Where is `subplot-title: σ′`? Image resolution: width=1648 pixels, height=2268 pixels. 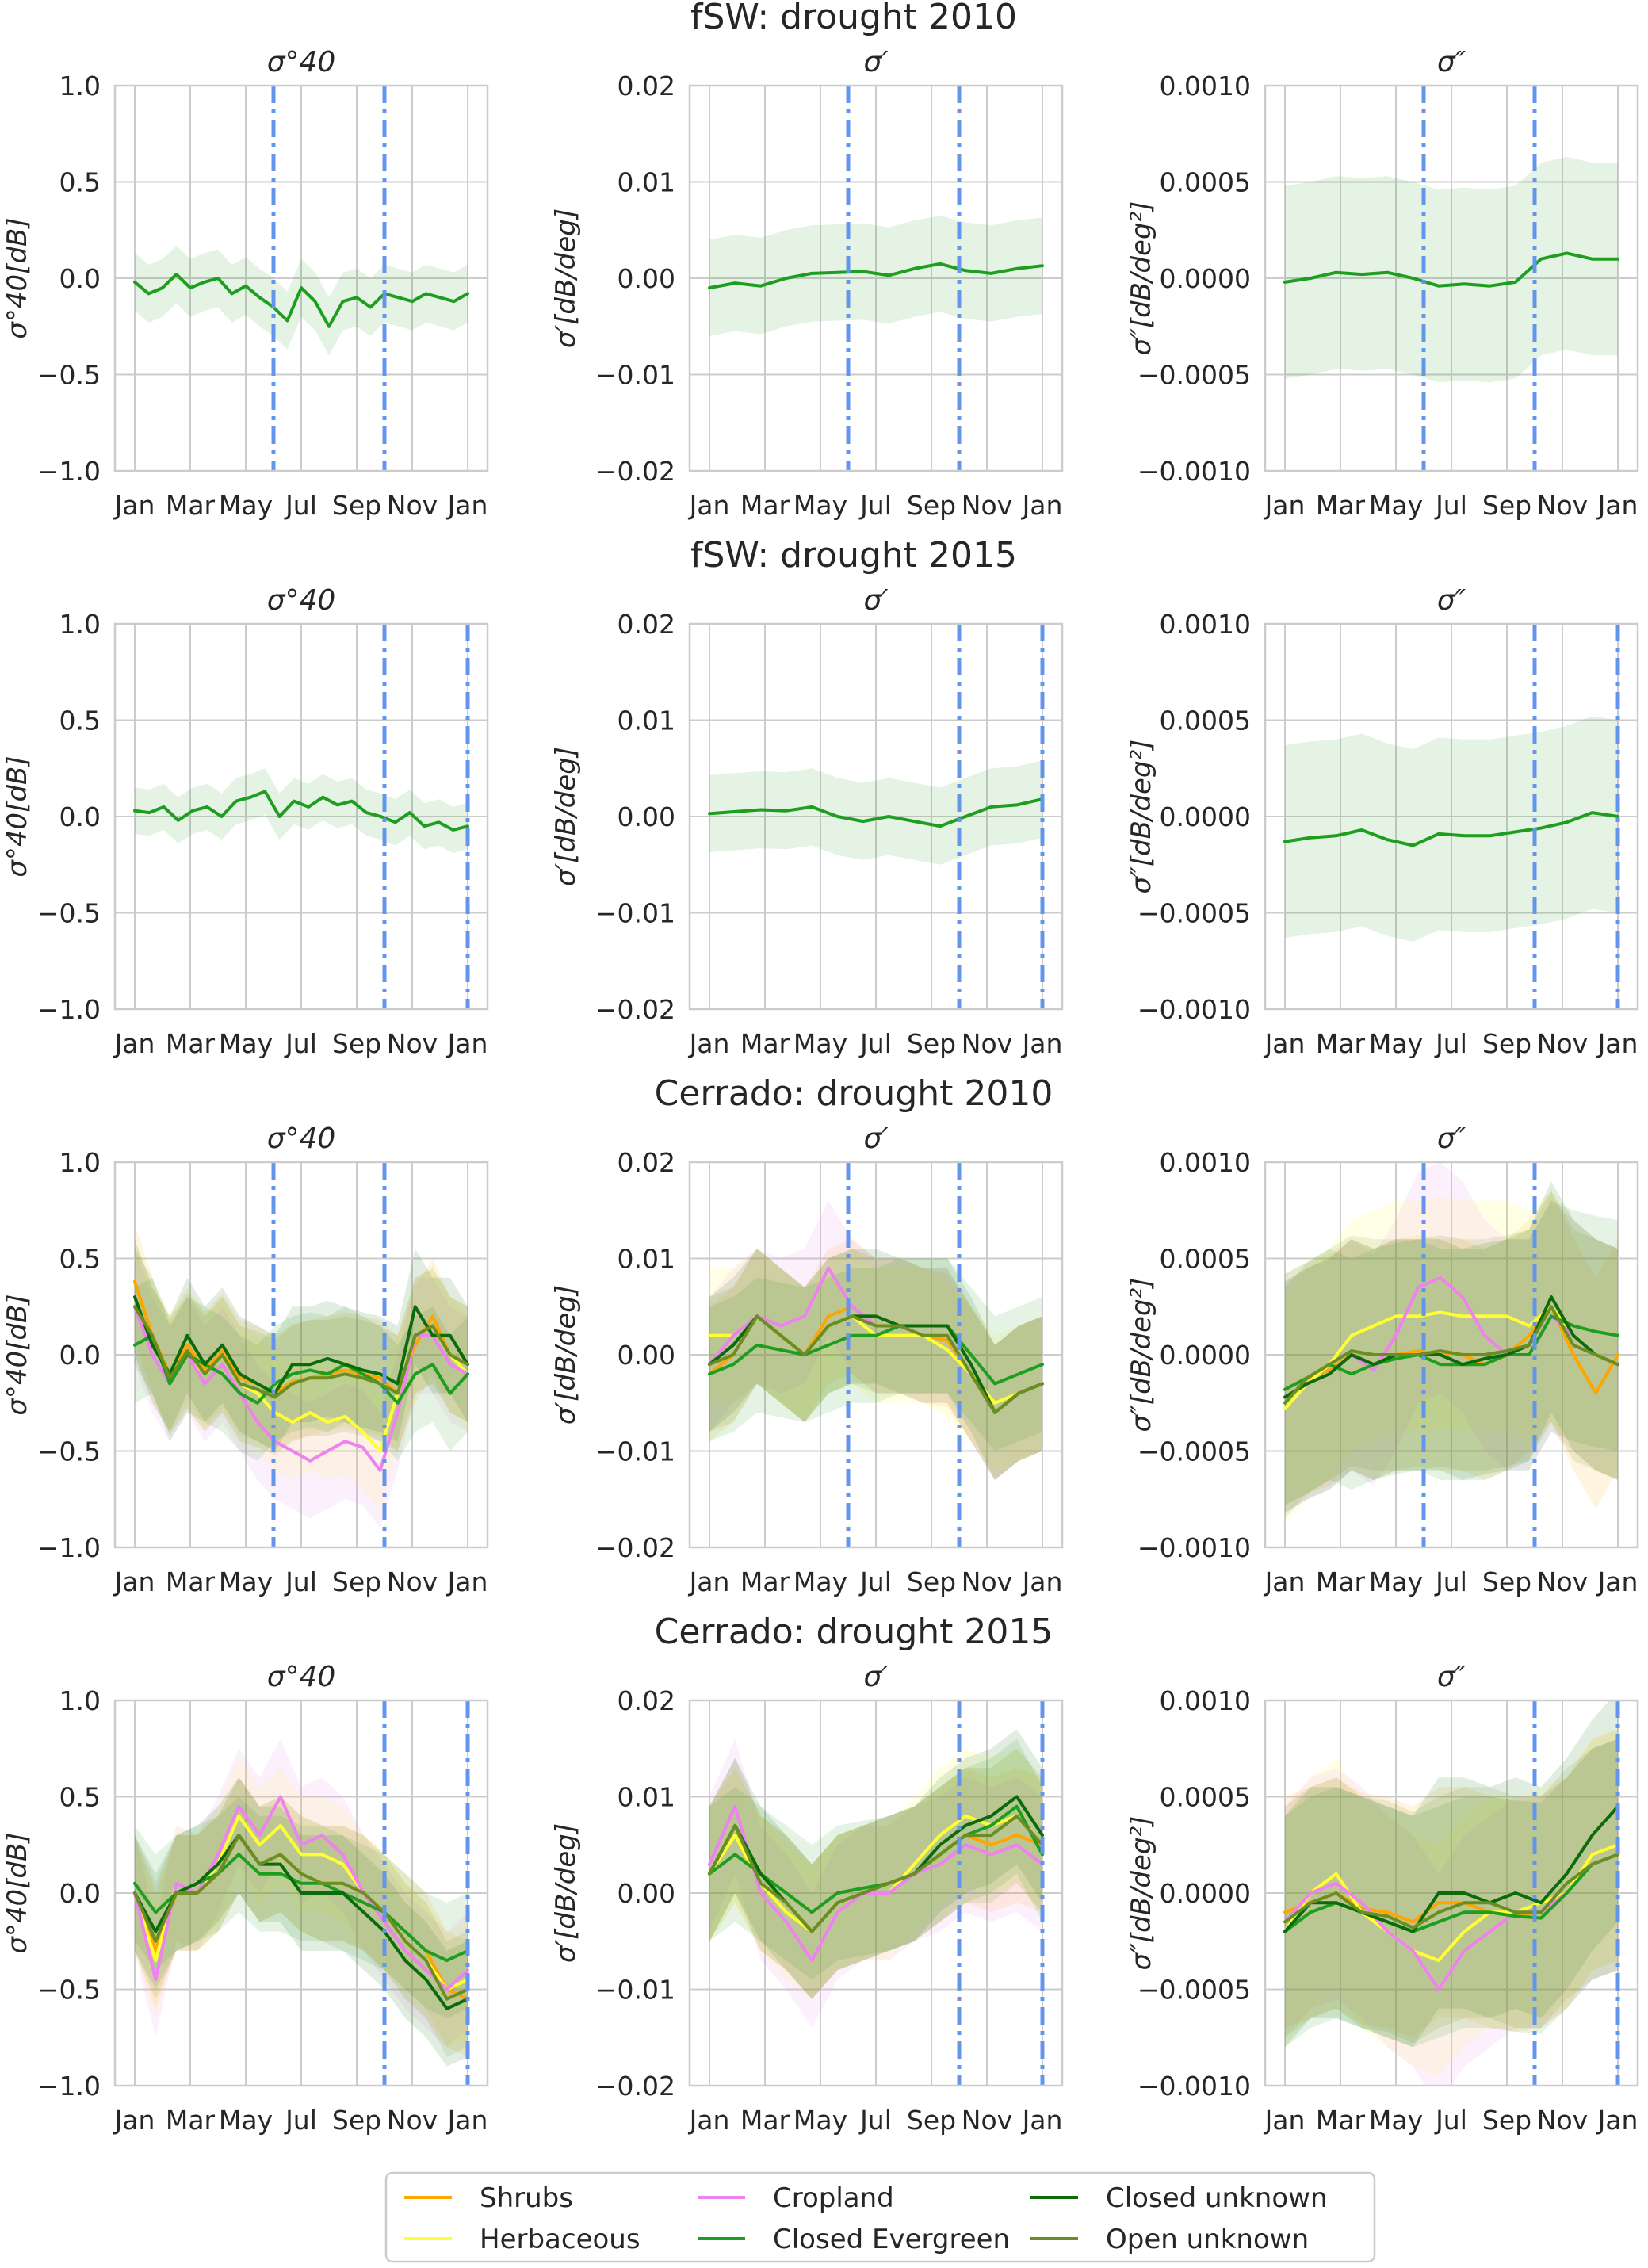 subplot-title: σ′ is located at coordinates (876, 601).